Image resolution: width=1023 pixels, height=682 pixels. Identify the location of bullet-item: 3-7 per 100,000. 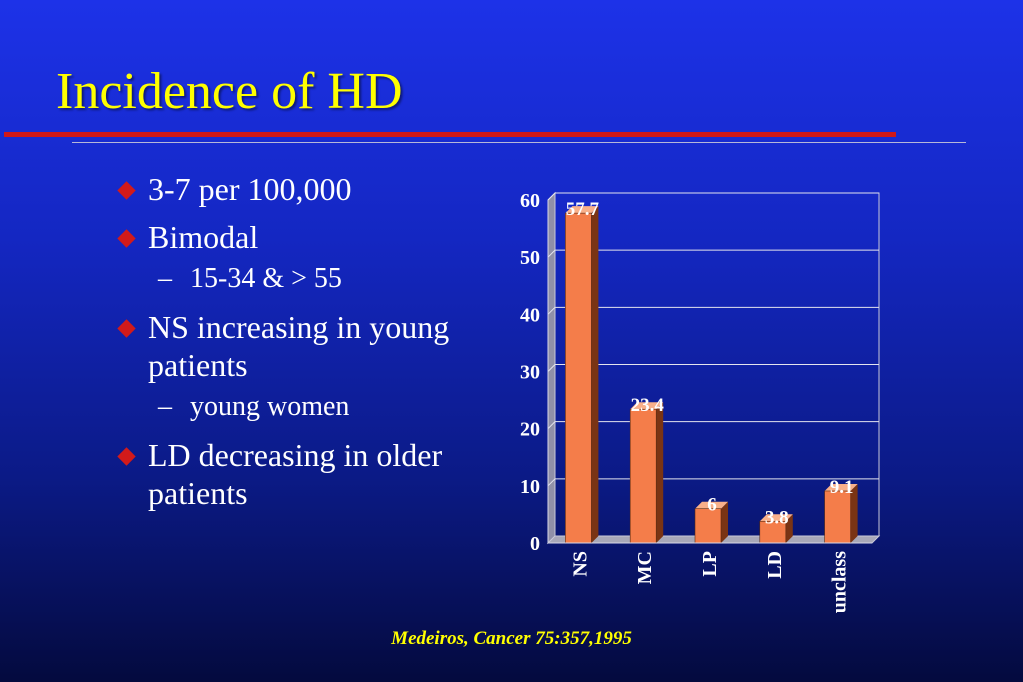
(287, 189).